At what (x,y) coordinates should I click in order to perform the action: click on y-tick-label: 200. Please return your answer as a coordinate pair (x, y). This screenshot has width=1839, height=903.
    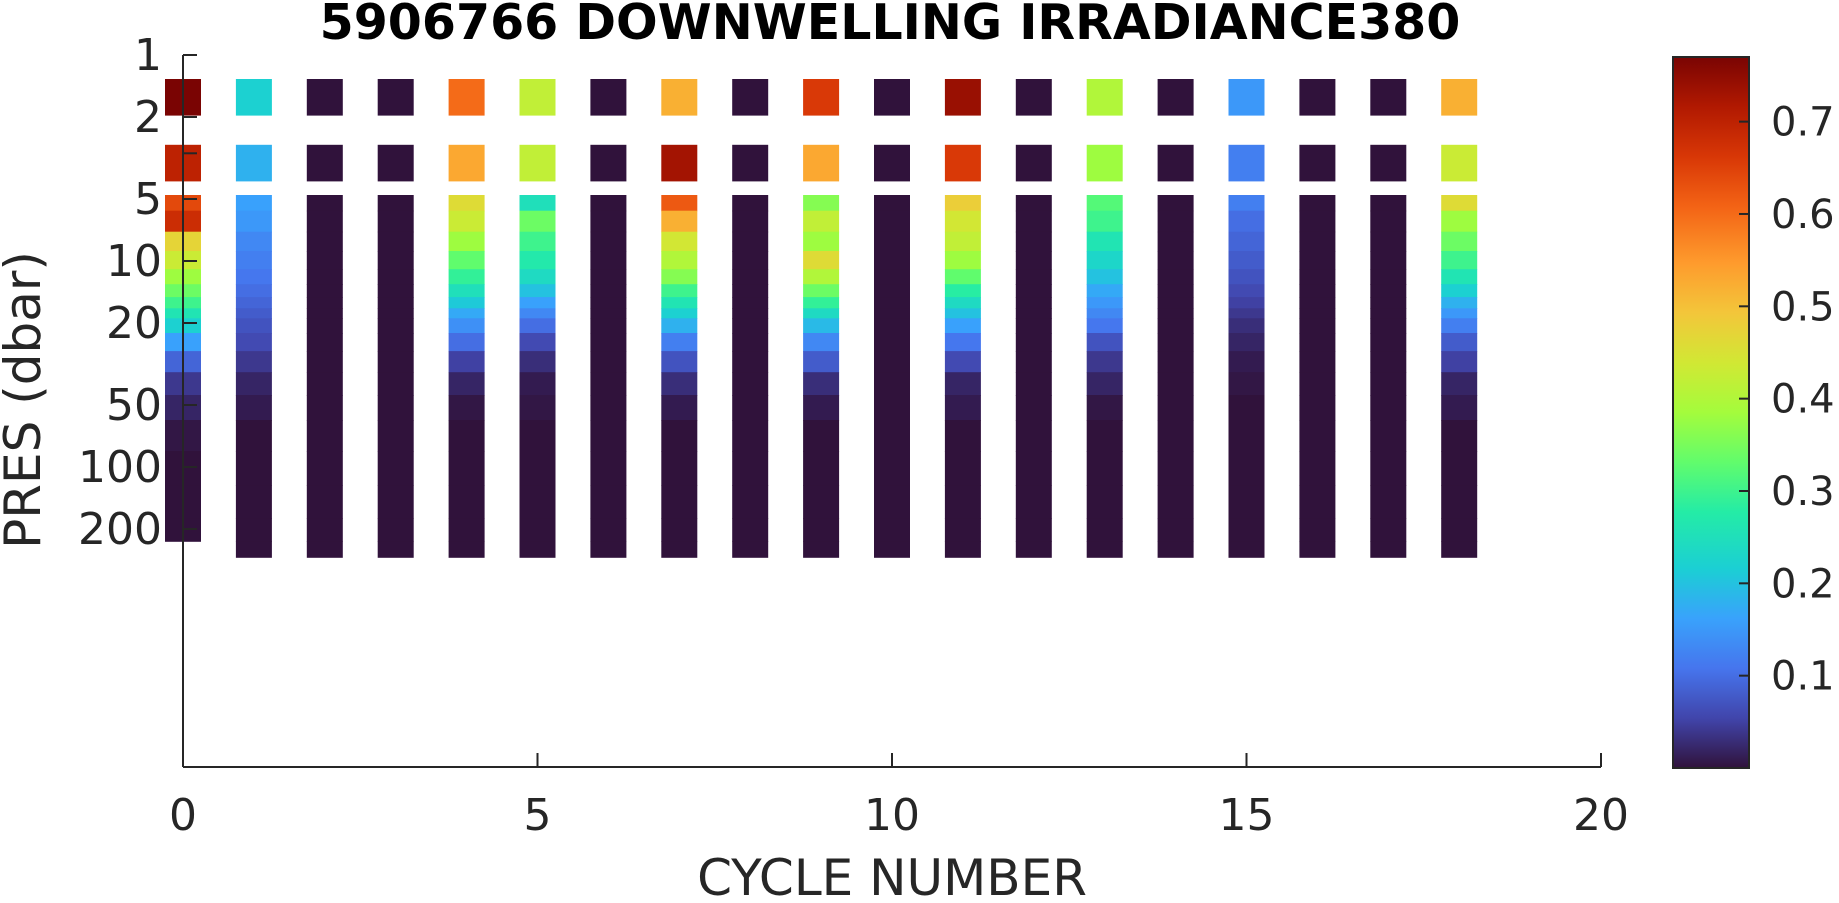
    Looking at the image, I should click on (120, 529).